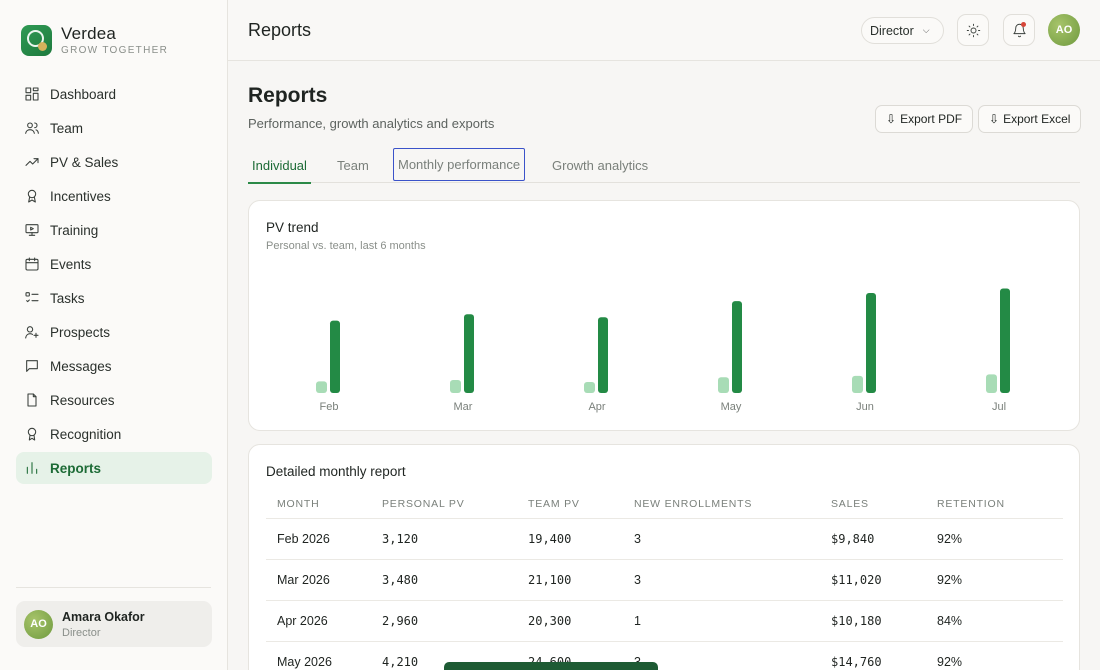 Image resolution: width=1100 pixels, height=670 pixels. What do you see at coordinates (693, 503) in the screenshot?
I see `column-header: NEW ENROLLMENTS` at bounding box center [693, 503].